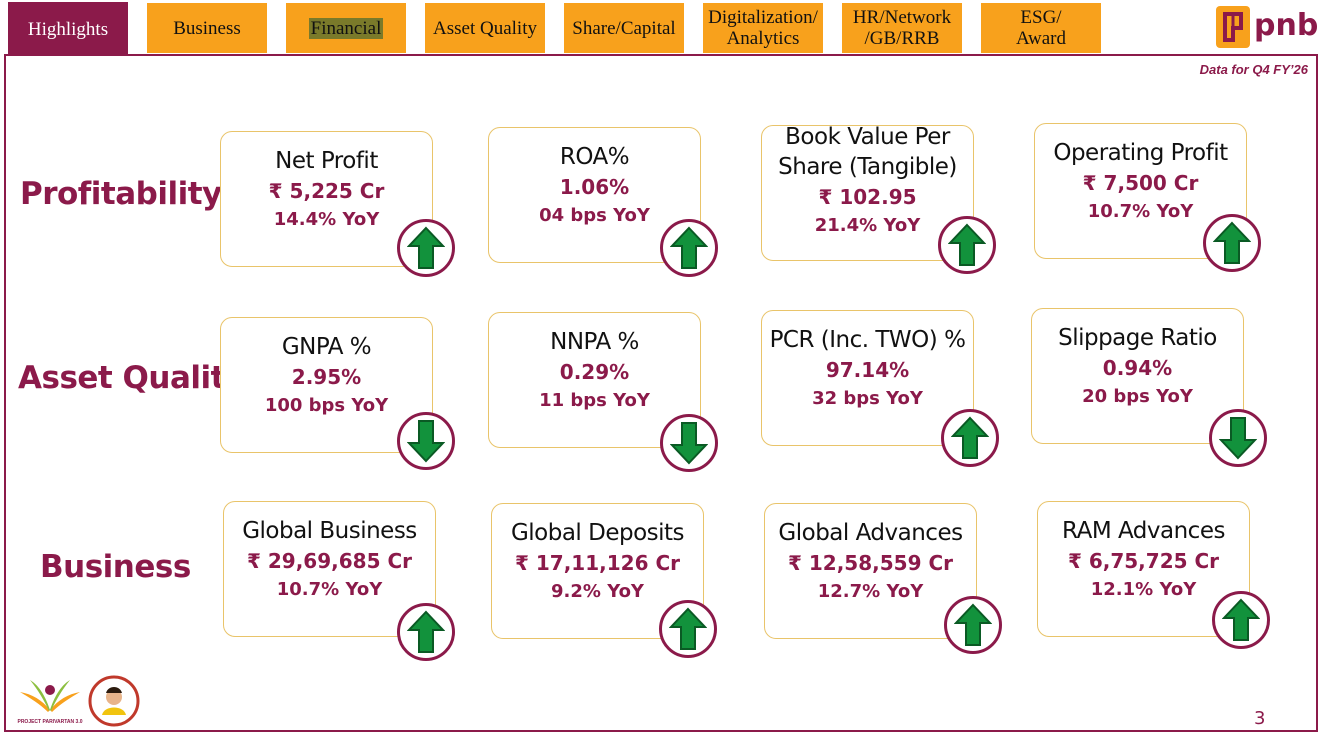 This screenshot has height=735, width=1326. What do you see at coordinates (50, 701) in the screenshot?
I see `project-parivartan-logo: PROJECT PARIVARTAN 3.0` at bounding box center [50, 701].